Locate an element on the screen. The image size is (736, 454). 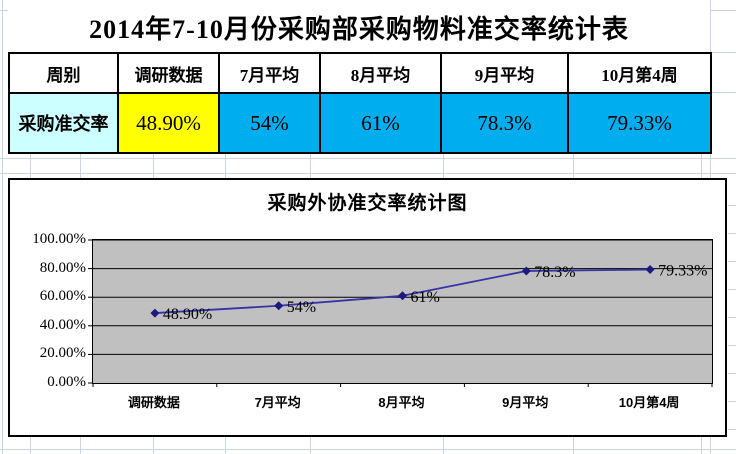
chart-title: 采购外协准交率统计图 is located at coordinates (367, 203).